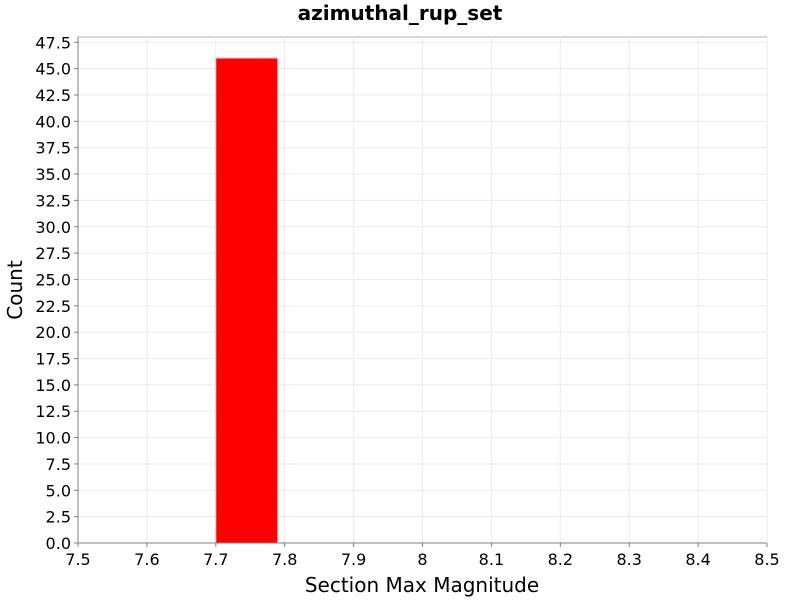  What do you see at coordinates (53, 148) in the screenshot?
I see `y-tick-label: 37.5` at bounding box center [53, 148].